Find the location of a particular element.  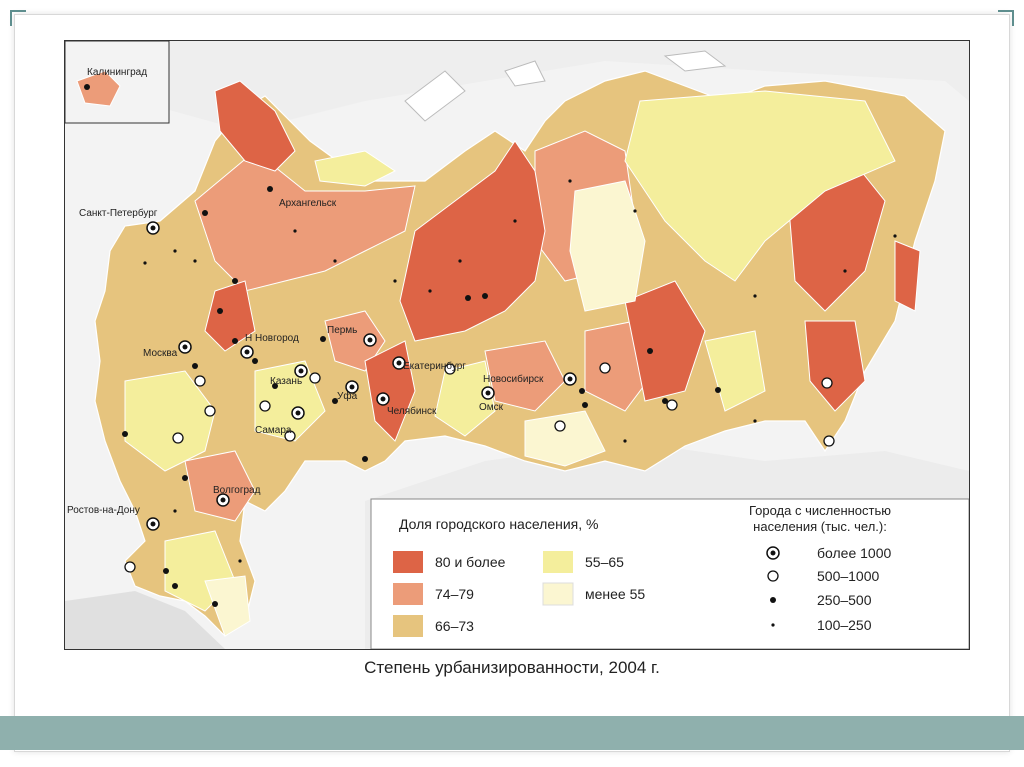

legend-city-label: 500–1000 is located at coordinates (848, 576).